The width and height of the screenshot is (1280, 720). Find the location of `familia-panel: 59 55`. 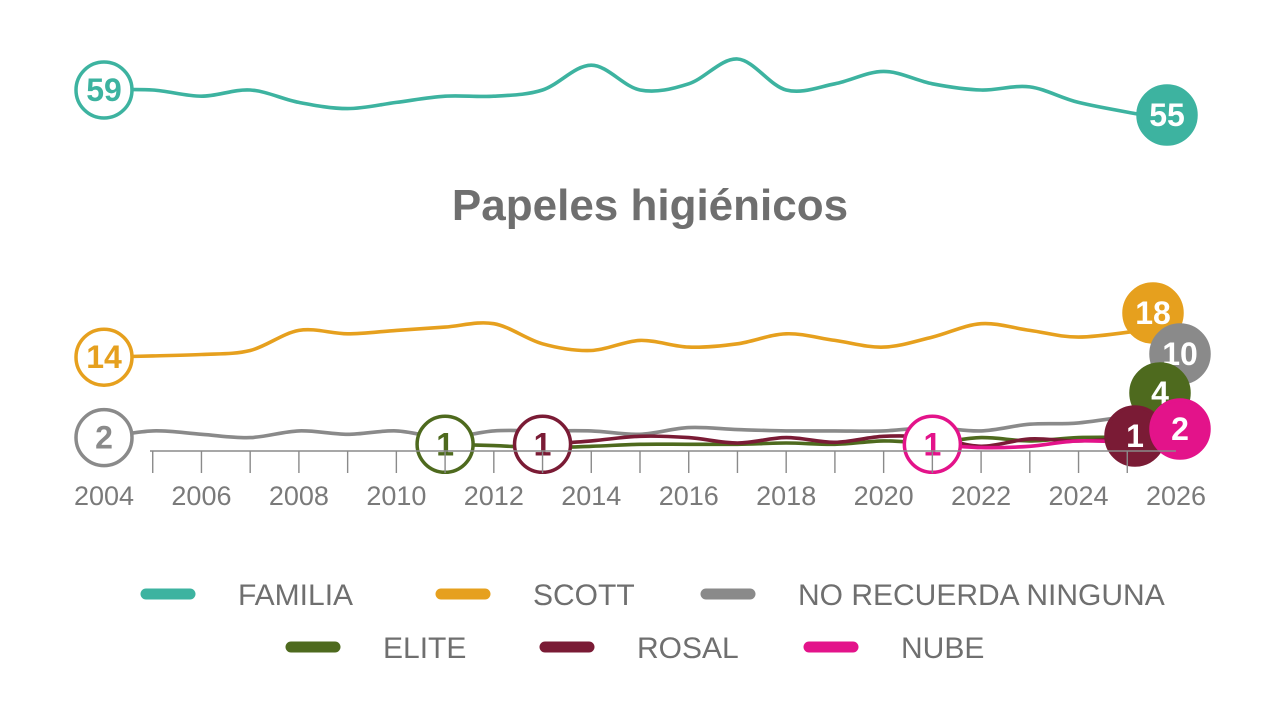

familia-panel: 59 55 is located at coordinates (636, 101).